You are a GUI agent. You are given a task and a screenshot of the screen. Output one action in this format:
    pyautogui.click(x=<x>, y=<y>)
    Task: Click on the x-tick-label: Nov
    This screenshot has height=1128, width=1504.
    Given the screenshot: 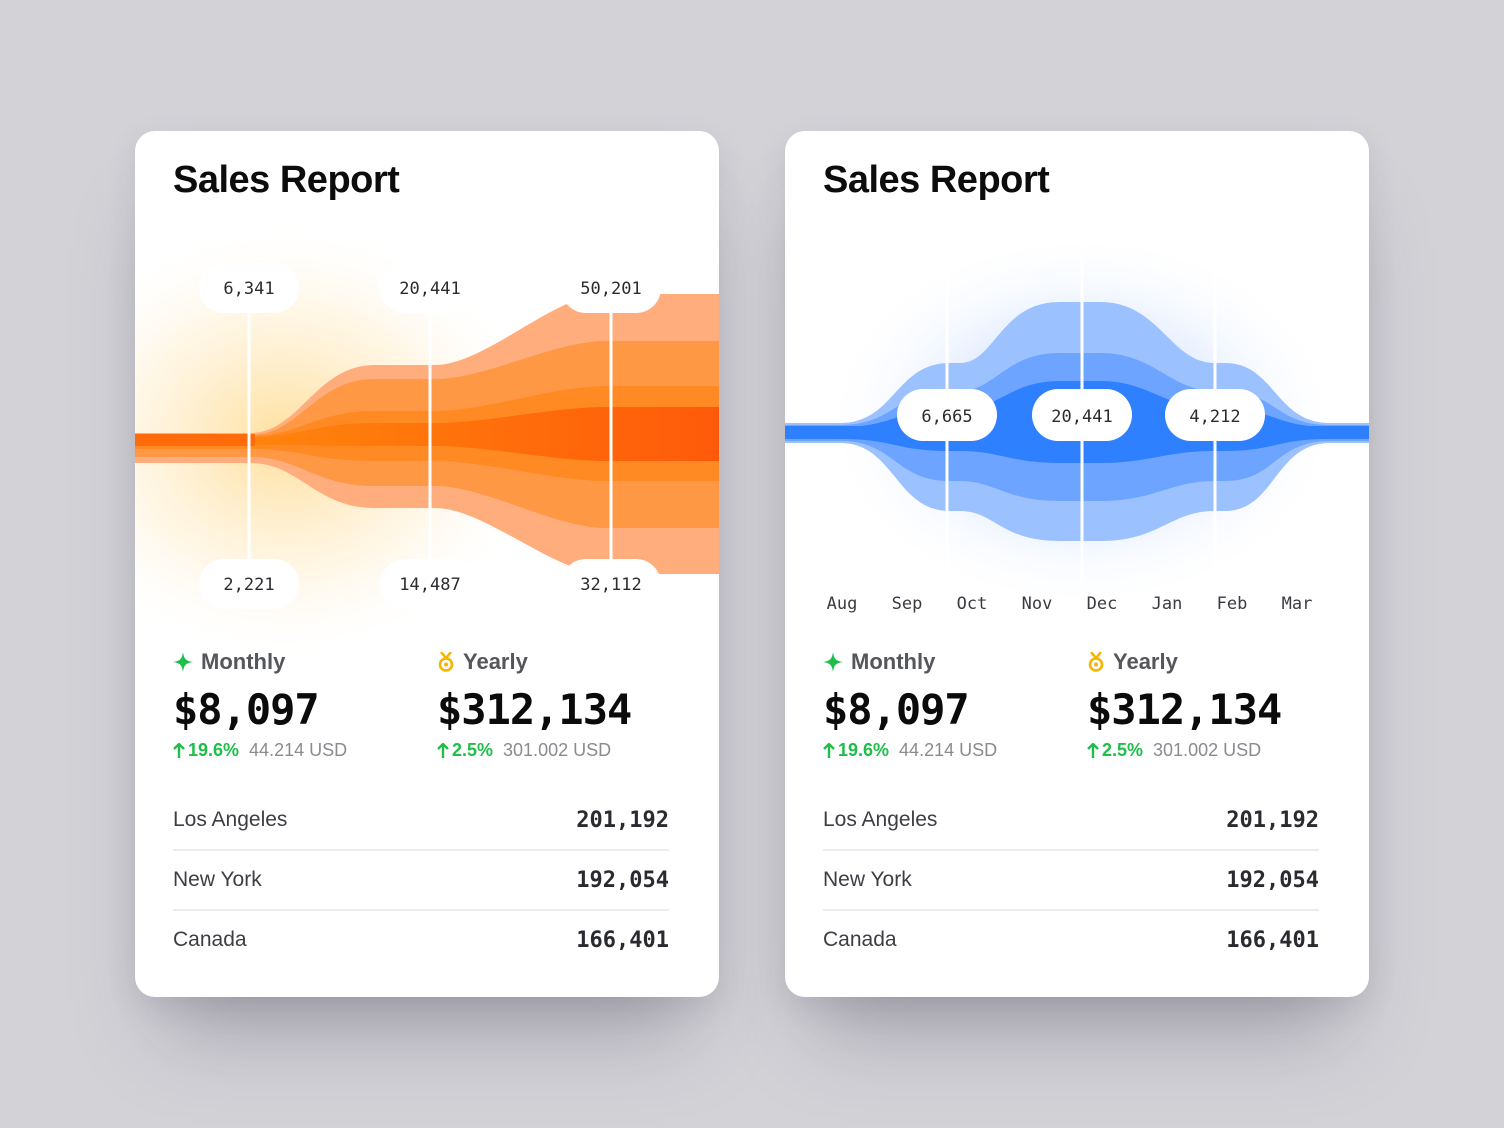 What is the action you would take?
    pyautogui.click(x=1037, y=604)
    